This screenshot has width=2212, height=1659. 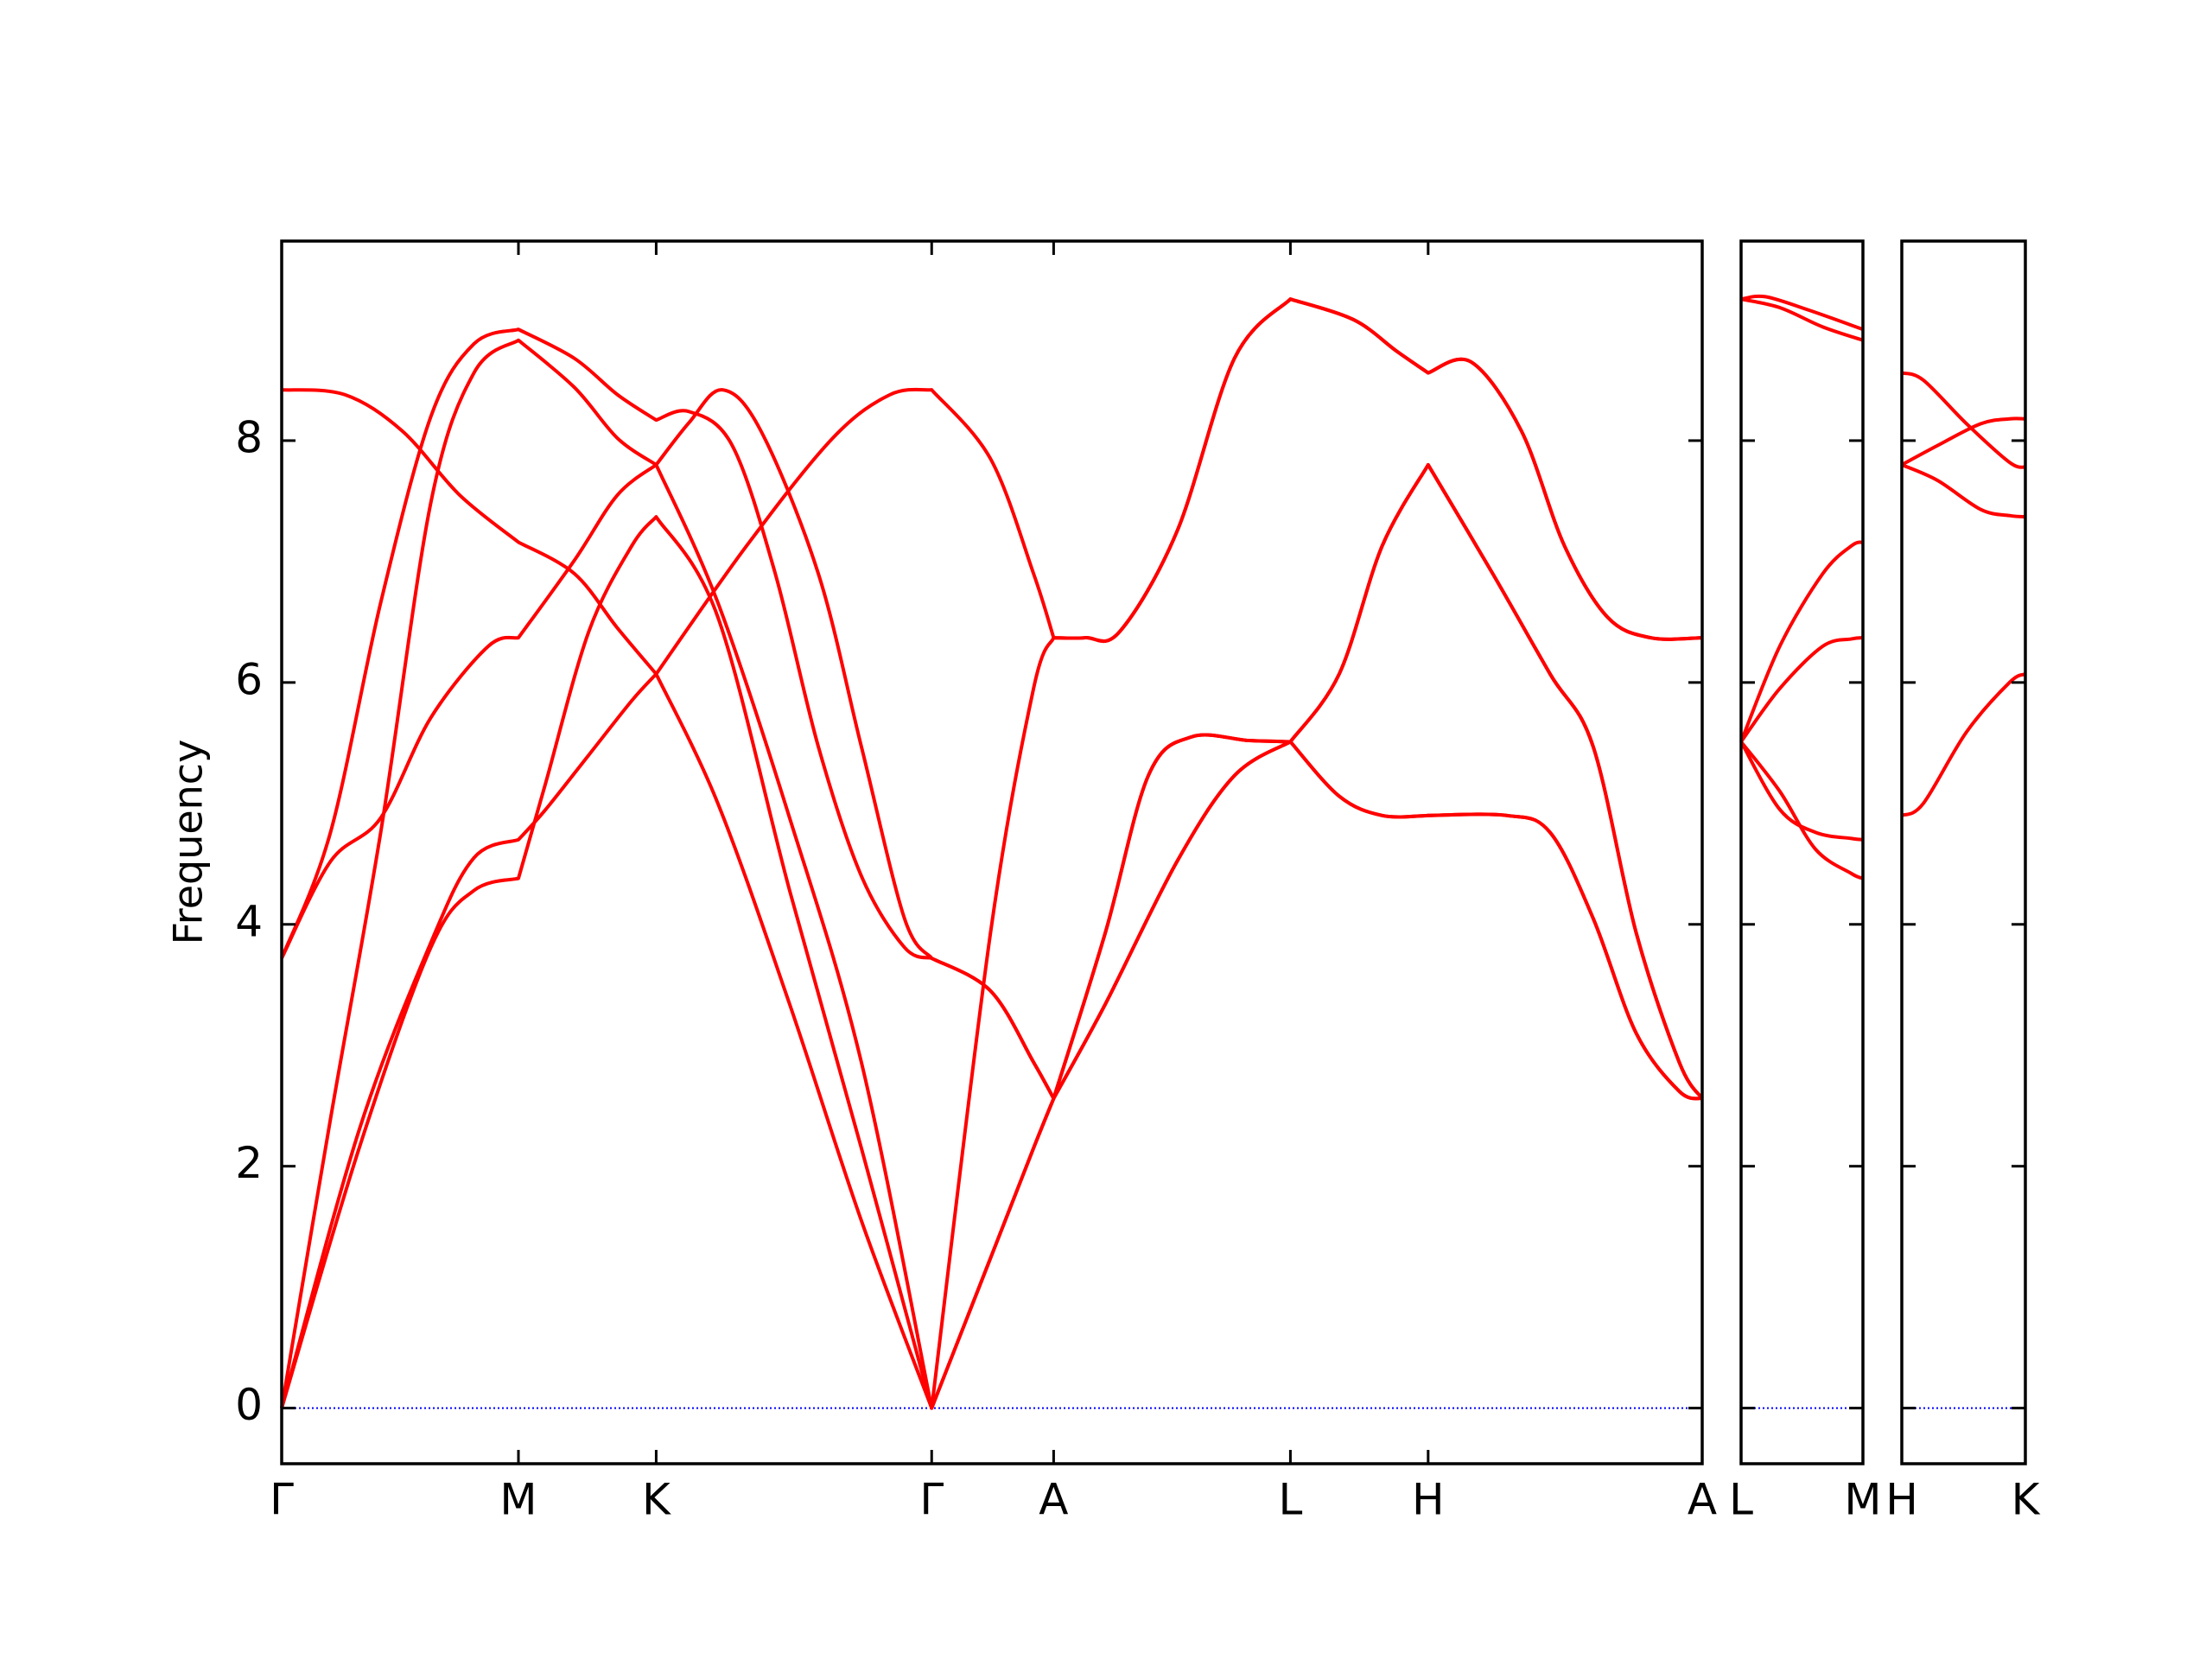 I want to click on y-tick-label: 6, so click(x=249, y=679).